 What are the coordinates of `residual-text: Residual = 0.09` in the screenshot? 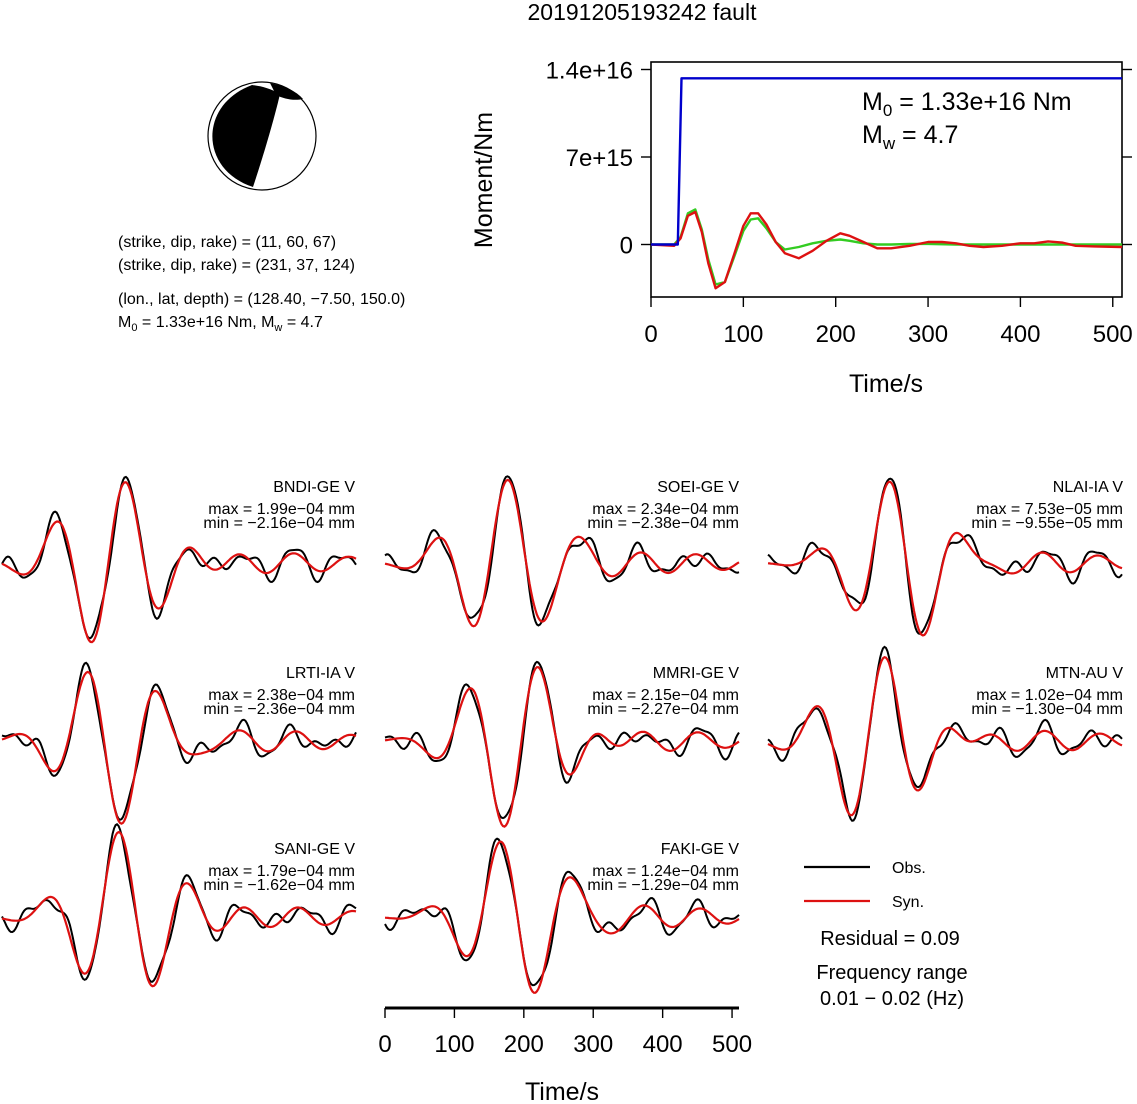 It's located at (890, 939).